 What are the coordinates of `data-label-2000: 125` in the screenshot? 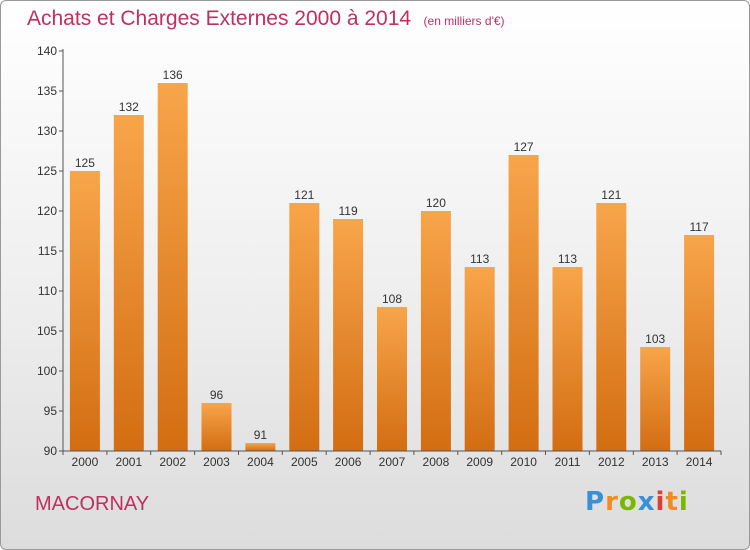 It's located at (85, 163).